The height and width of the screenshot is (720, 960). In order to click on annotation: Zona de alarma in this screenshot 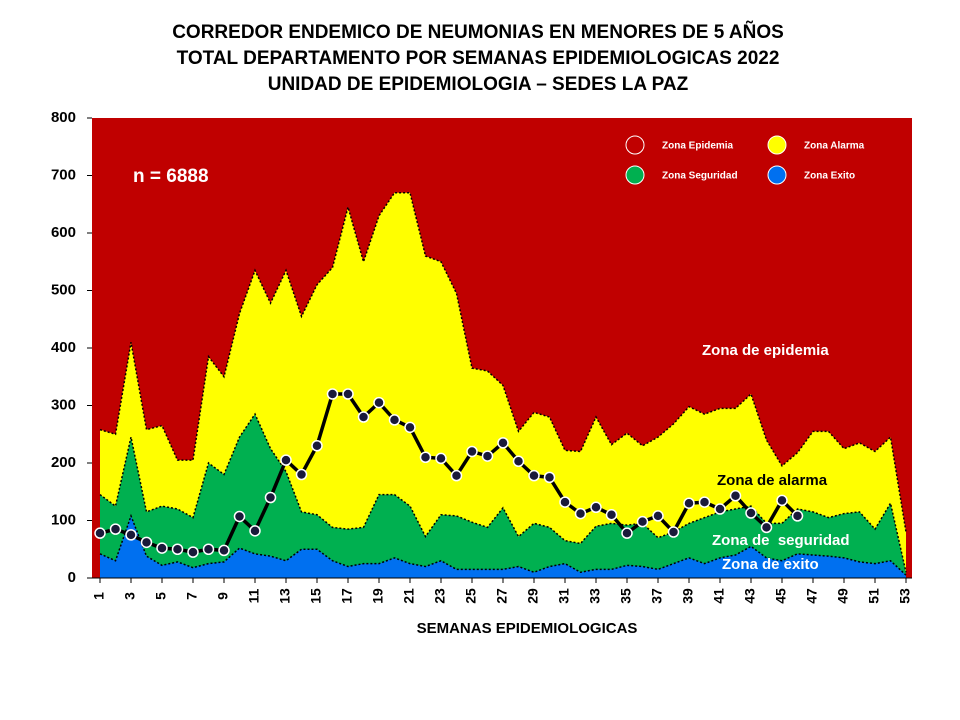, I will do `click(772, 480)`.